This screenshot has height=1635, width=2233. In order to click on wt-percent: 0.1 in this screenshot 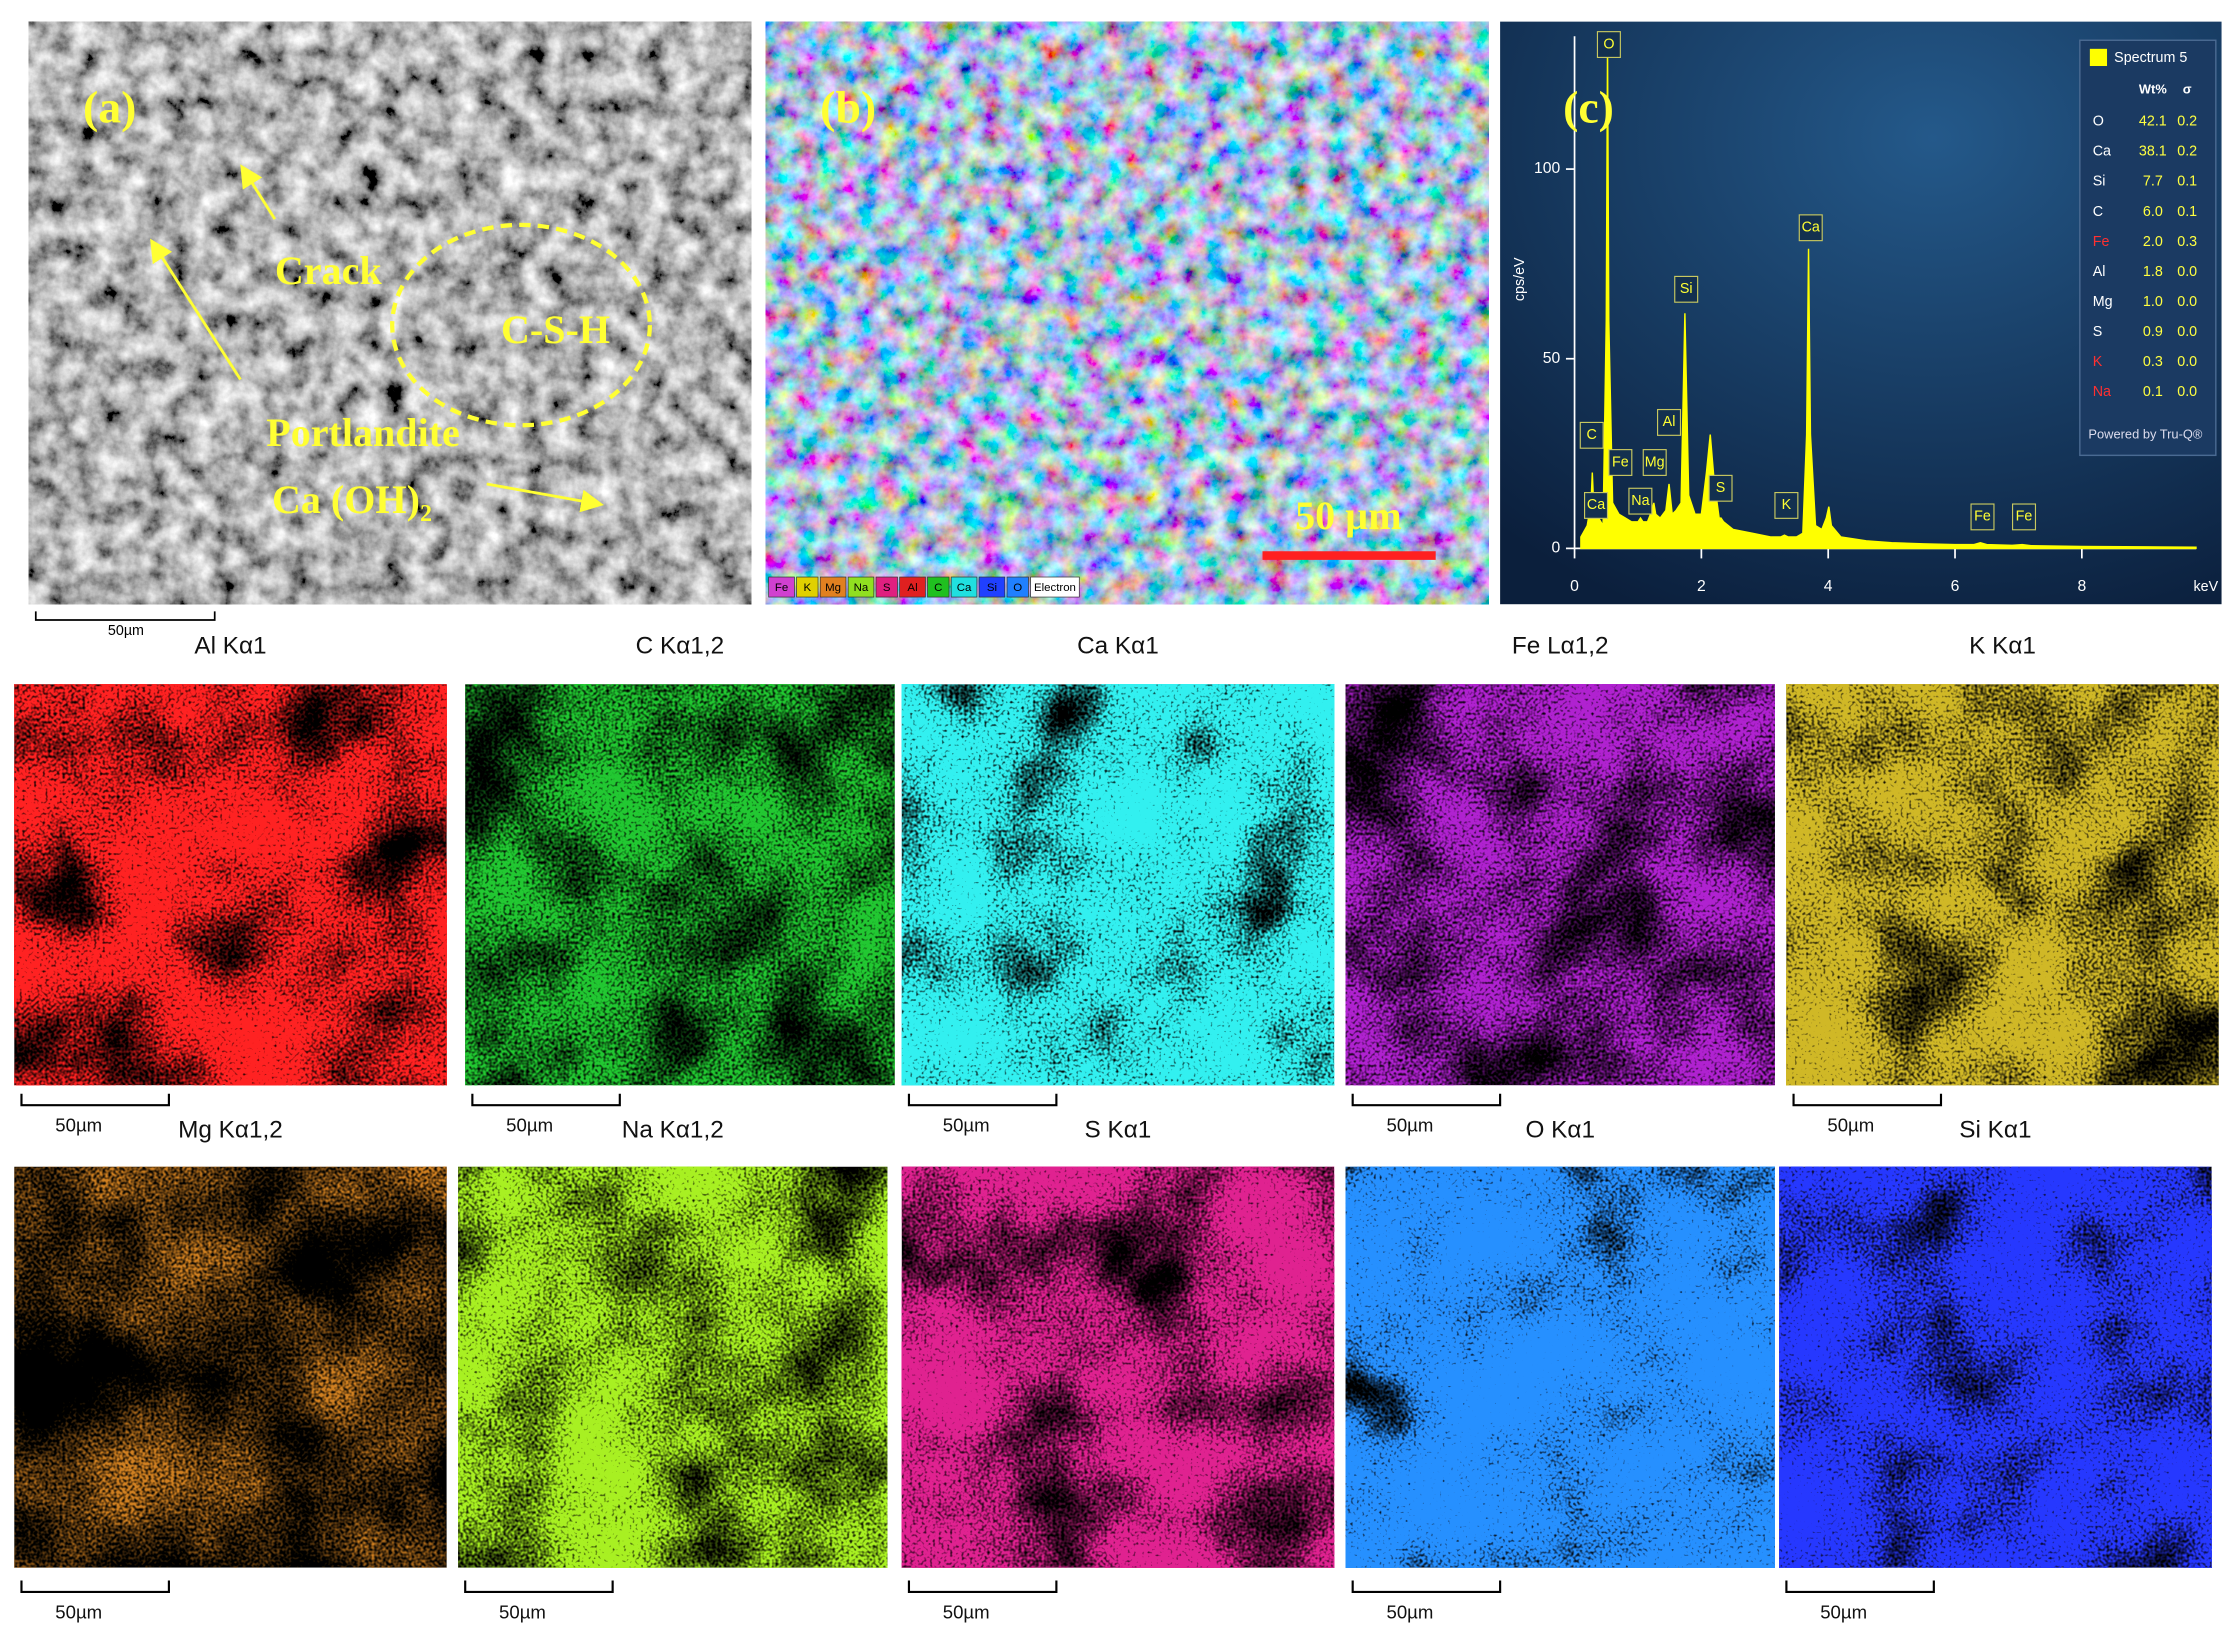, I will do `click(2153, 392)`.